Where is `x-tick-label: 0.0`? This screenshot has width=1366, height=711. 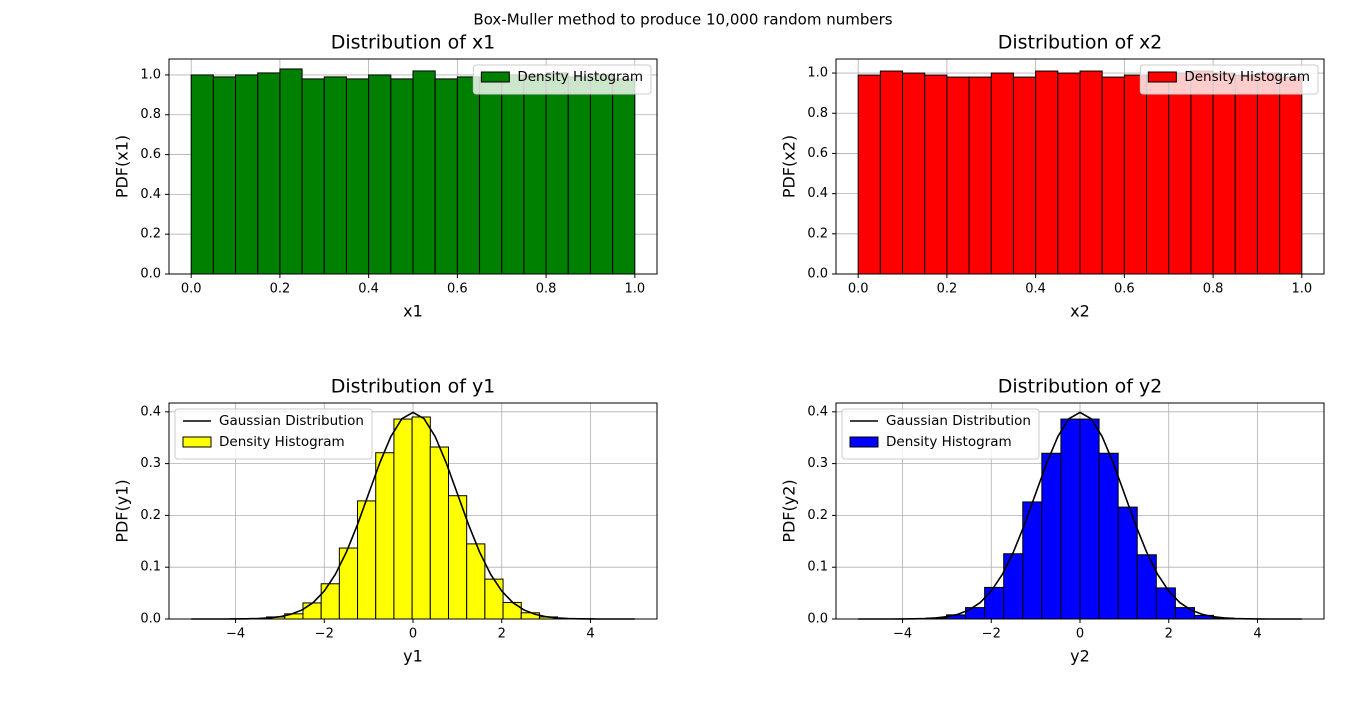 x-tick-label: 0.0 is located at coordinates (858, 289).